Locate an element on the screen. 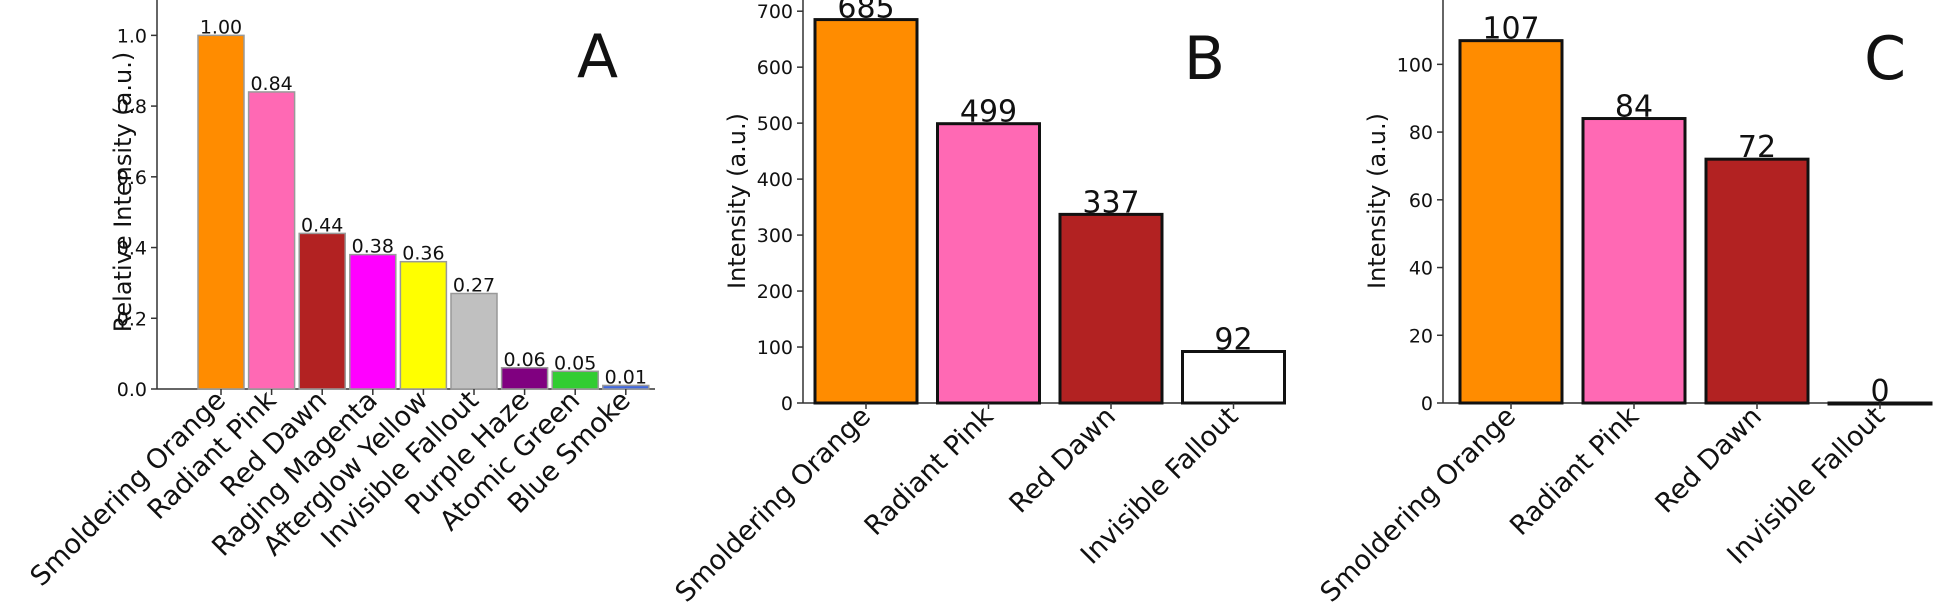 Image resolution: width=1944 pixels, height=611 pixels. data-label: 0.44 is located at coordinates (322, 225).